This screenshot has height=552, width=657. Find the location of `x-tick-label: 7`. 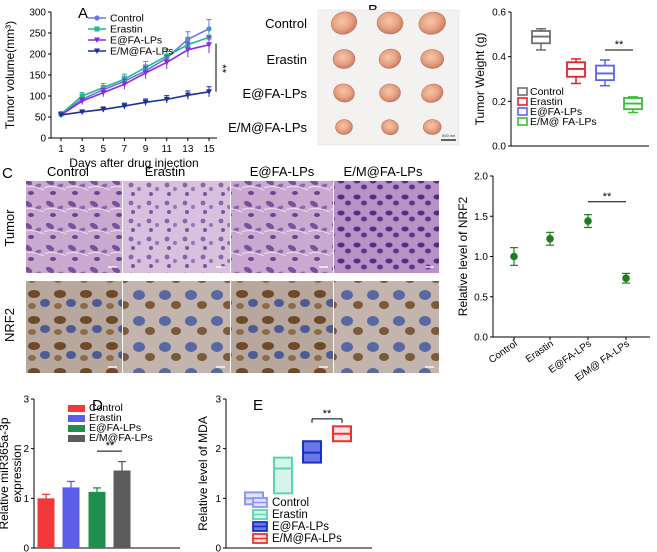

x-tick-label: 7 is located at coordinates (125, 149).